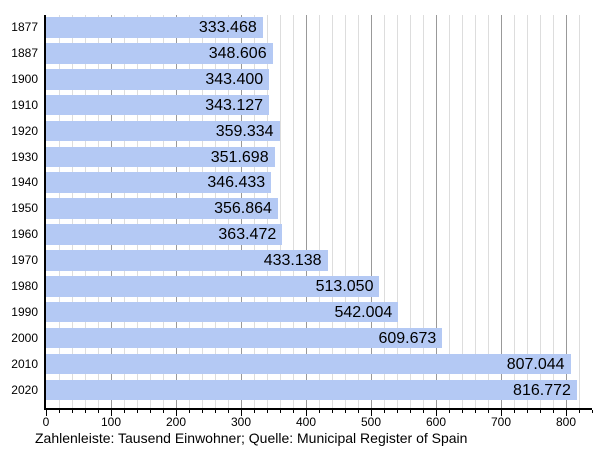 The width and height of the screenshot is (600, 450). I want to click on year-label: 1887, so click(24, 53).